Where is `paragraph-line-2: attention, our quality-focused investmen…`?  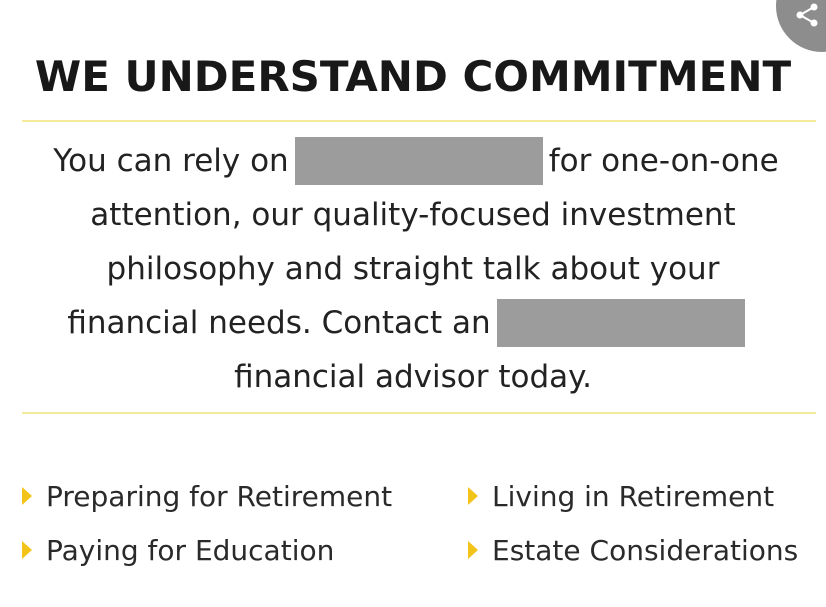
paragraph-line-2: attention, our quality-focused investmen… is located at coordinates (413, 215).